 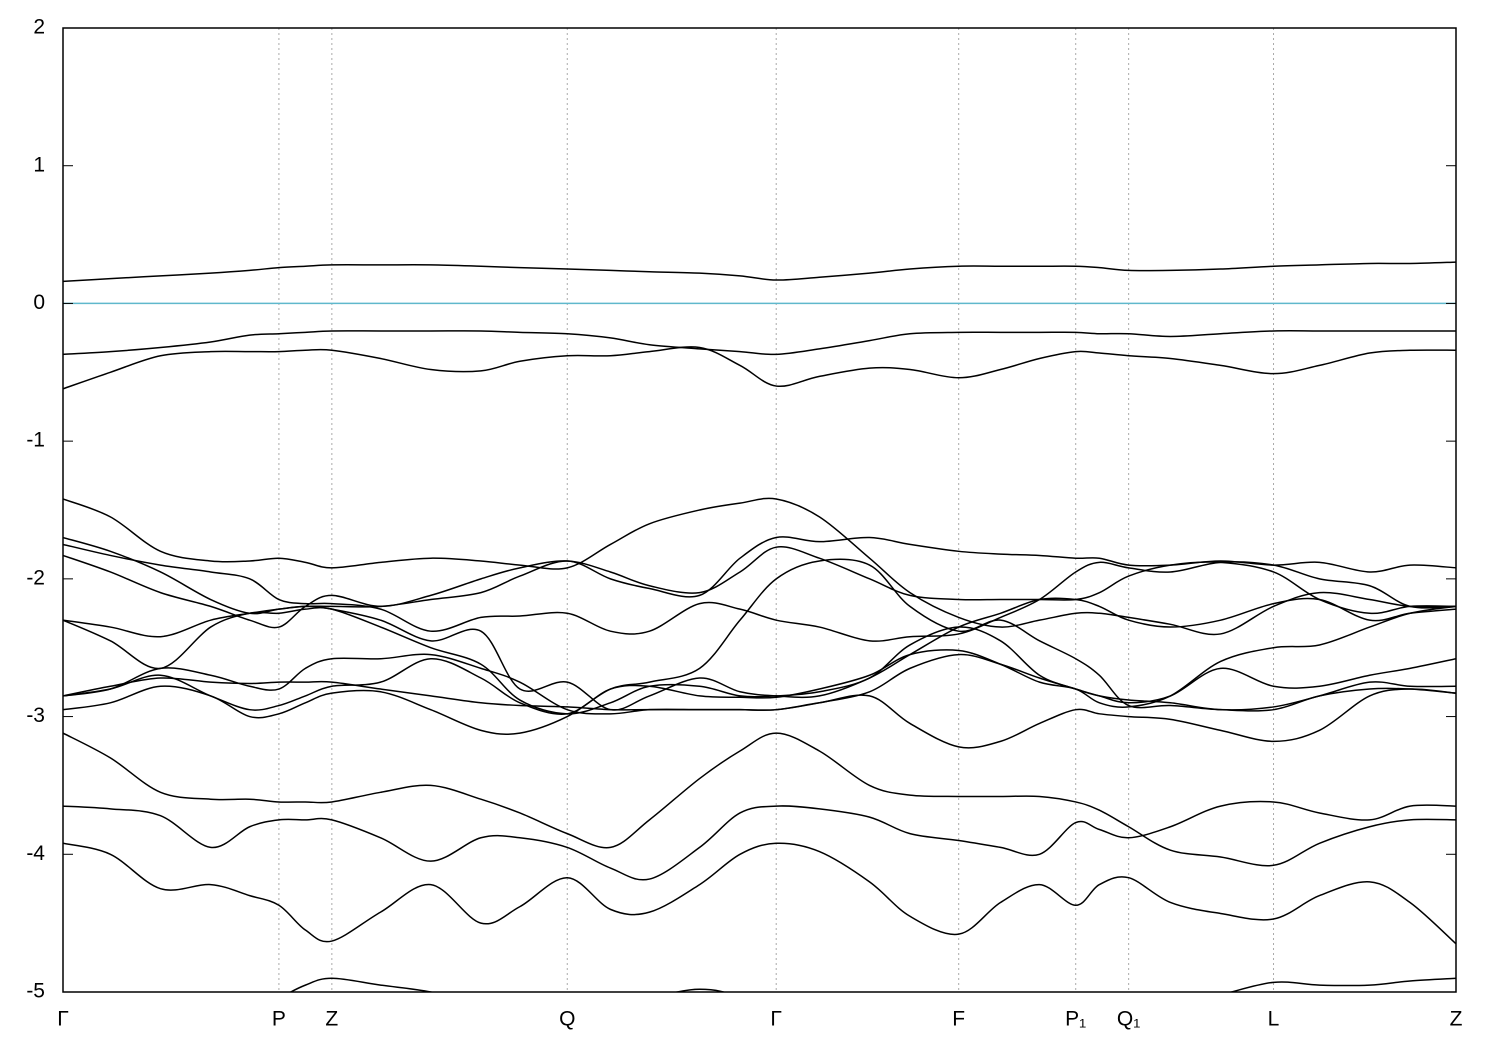 I want to click on x-tick-label: Q₁, so click(x=1128, y=1019).